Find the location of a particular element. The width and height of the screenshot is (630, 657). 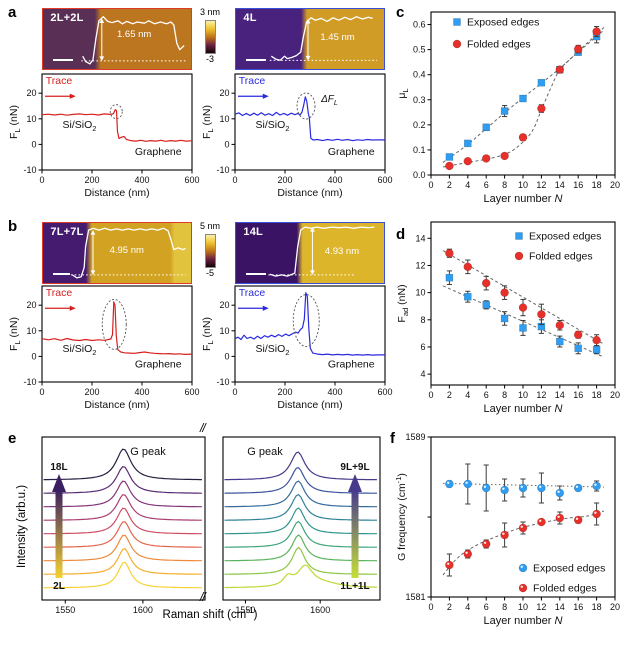

svg-text: 0.3 is located at coordinates (419, 100).